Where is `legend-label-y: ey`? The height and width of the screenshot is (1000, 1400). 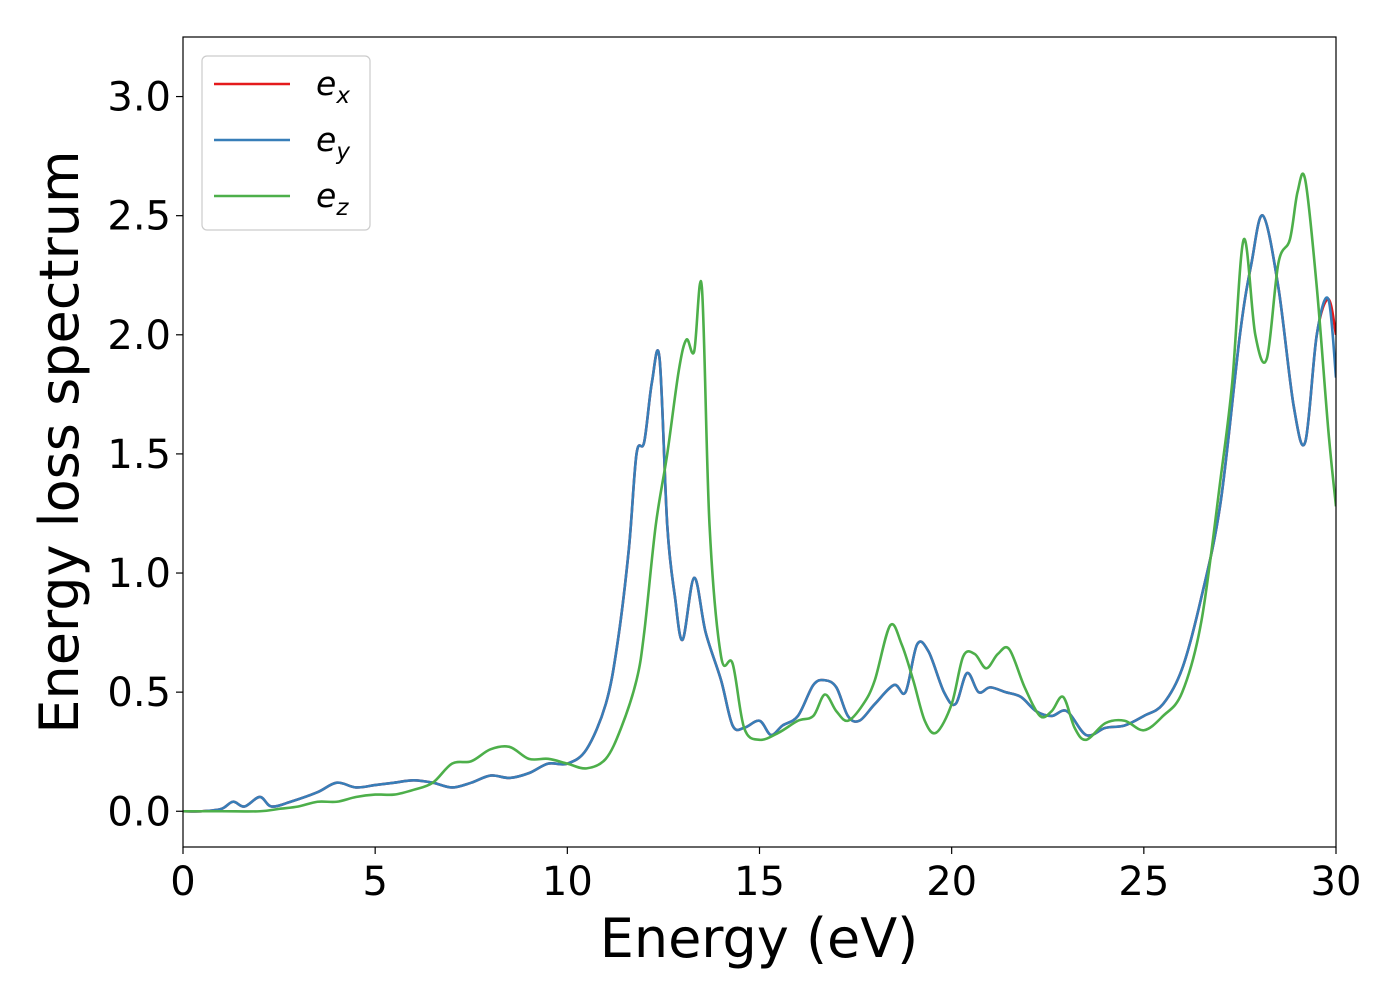 legend-label-y: ey is located at coordinates (333, 142).